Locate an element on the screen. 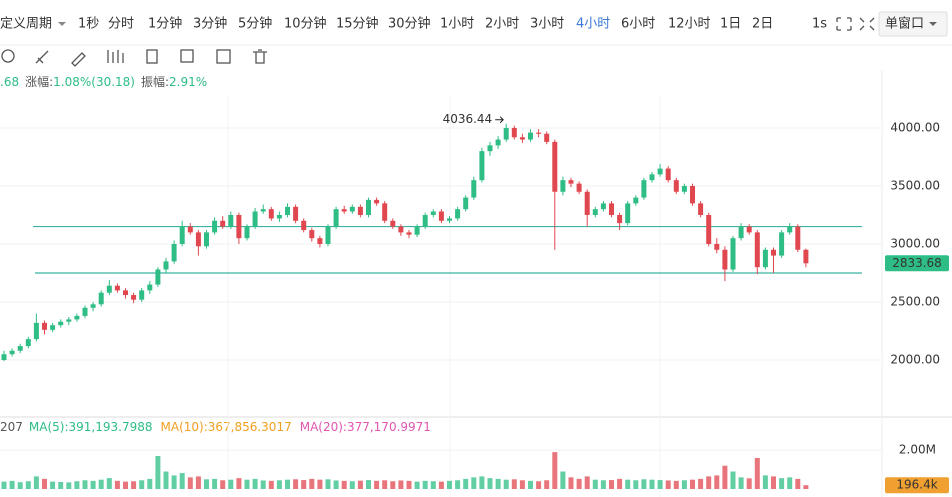 This screenshot has height=497, width=952. dropdown-arrow is located at coordinates (62, 24).